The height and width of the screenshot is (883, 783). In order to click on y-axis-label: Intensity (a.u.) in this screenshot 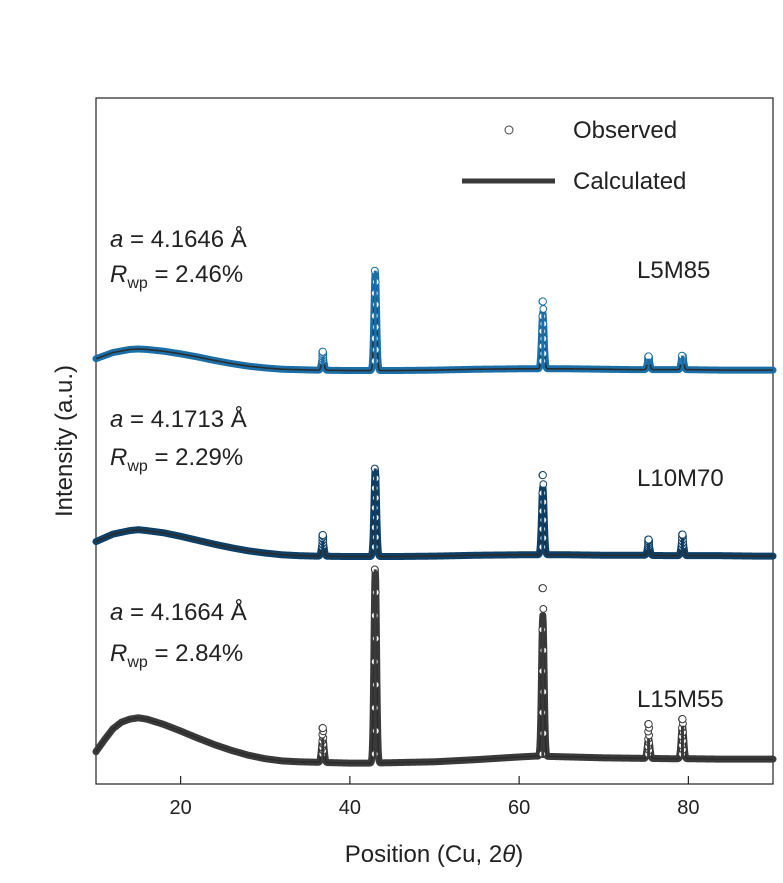, I will do `click(64, 441)`.